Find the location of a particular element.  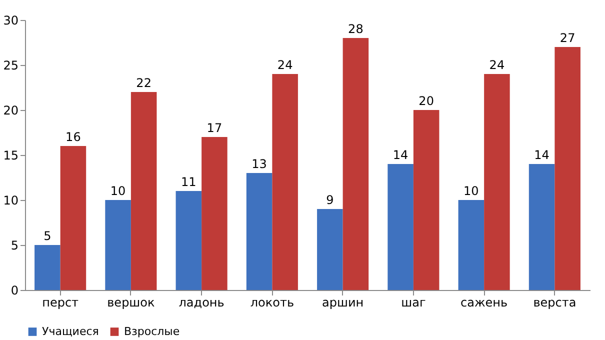

y-tick-label: 25 is located at coordinates (10, 65).